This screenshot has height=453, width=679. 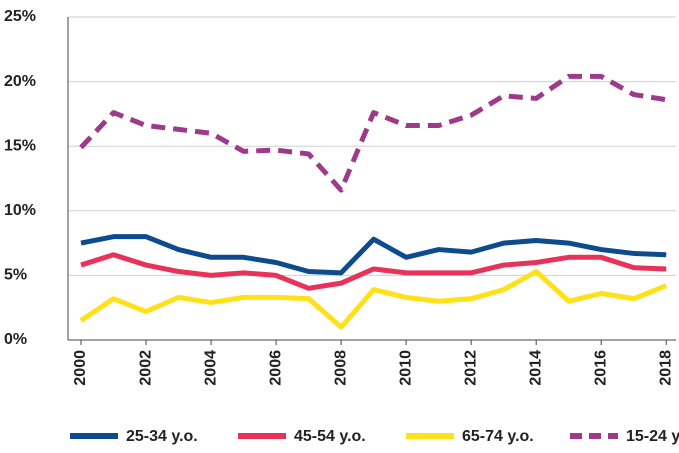 What do you see at coordinates (162, 436) in the screenshot?
I see `legend-label: 25-34 y.o.` at bounding box center [162, 436].